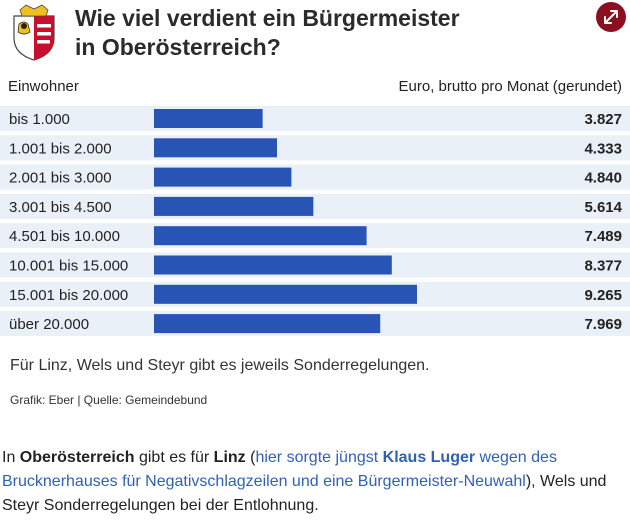 Image resolution: width=630 pixels, height=522 pixels. Describe the element at coordinates (64, 236) in the screenshot. I see `category-label: 4.501 bis 10.000` at that location.